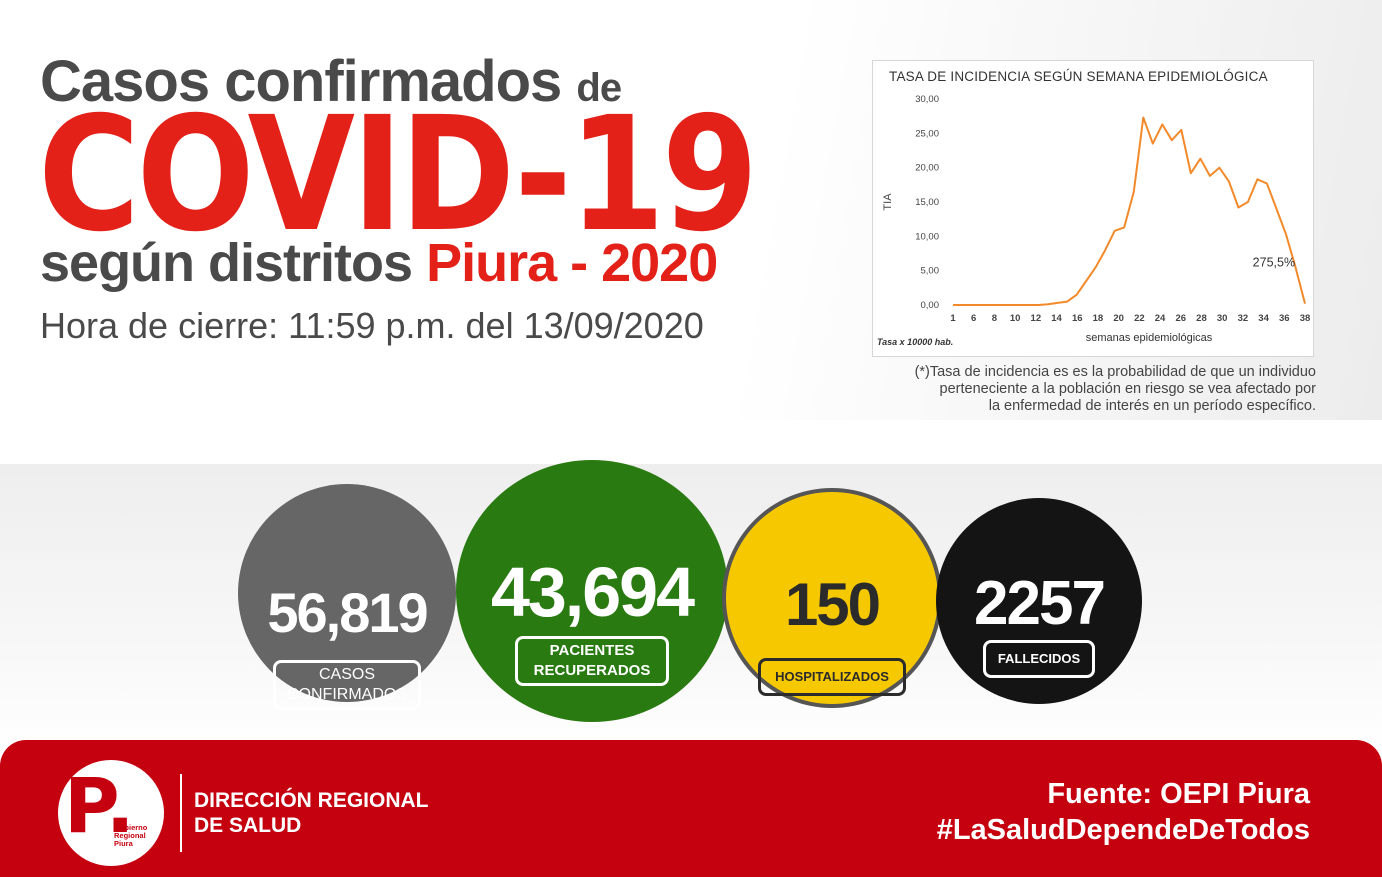  I want to click on chart-annotation: 275,5%, so click(1274, 263).